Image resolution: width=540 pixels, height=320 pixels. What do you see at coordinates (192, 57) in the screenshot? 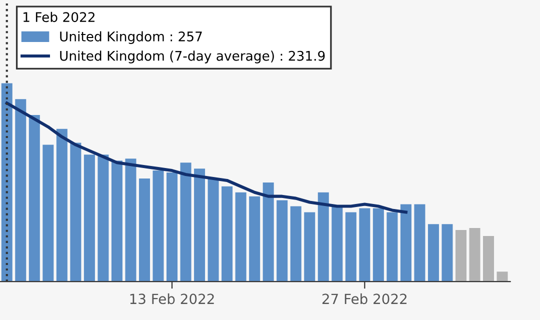
I see `legend-label: United Kingdom (7-day average) : 231.9` at bounding box center [192, 57].